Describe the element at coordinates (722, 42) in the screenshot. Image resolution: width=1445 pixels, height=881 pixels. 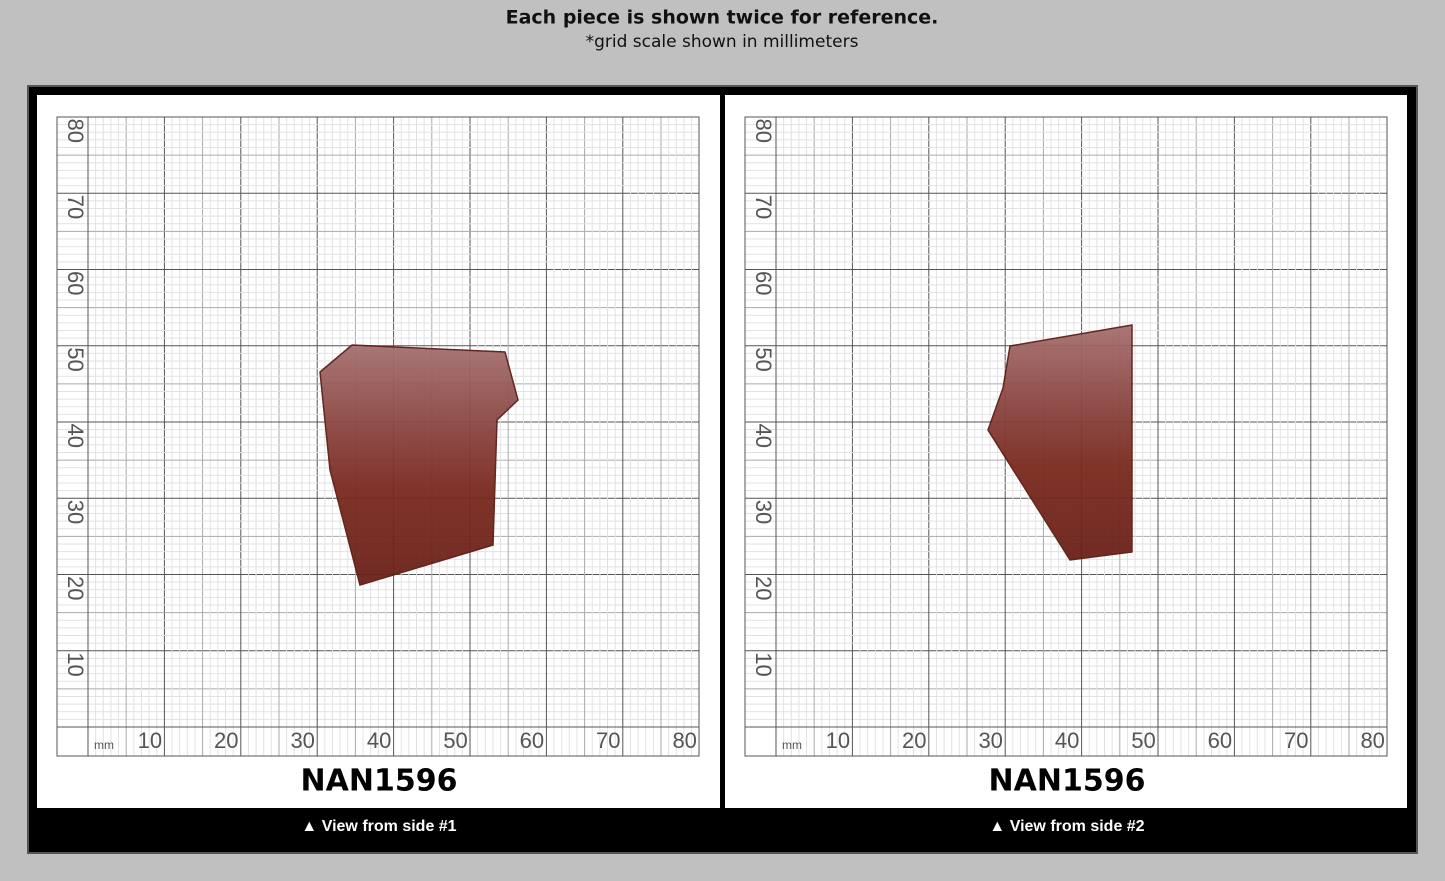
I see `subtitle: *grid scale shown in millimeters` at that location.